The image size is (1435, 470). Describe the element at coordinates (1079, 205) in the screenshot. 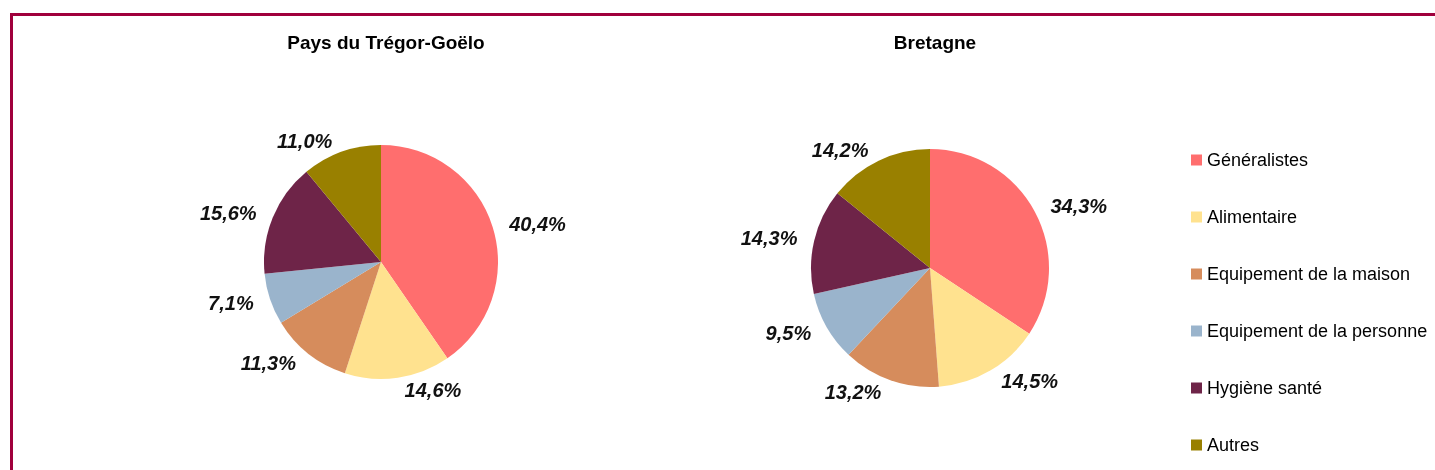

I see `data-label: 34,3%` at that location.